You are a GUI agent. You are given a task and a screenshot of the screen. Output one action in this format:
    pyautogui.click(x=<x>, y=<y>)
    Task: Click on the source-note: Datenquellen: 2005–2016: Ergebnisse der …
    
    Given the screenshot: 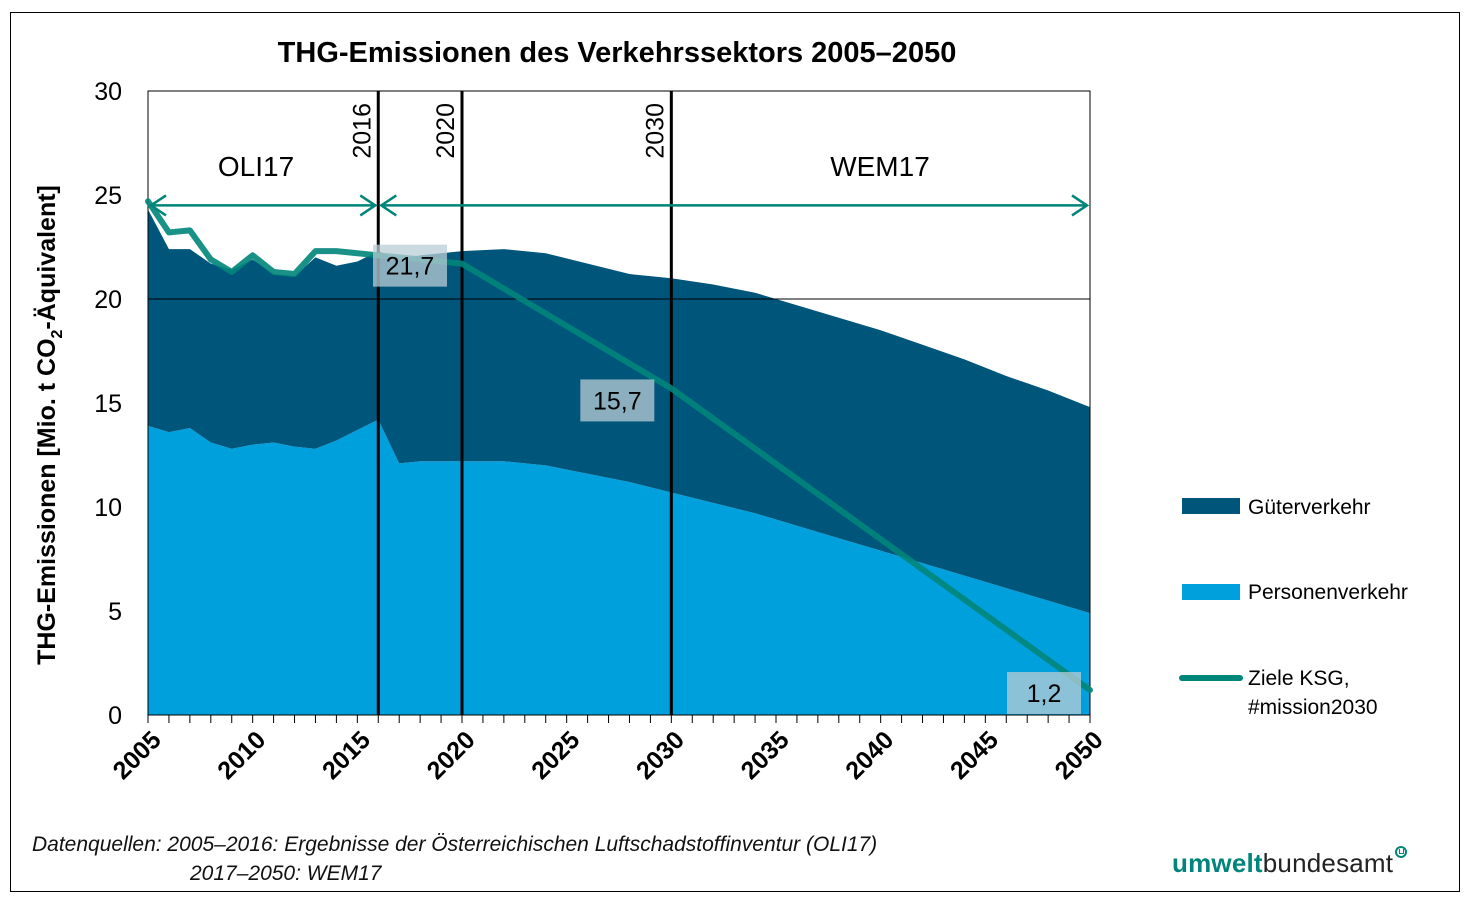 What is the action you would take?
    pyautogui.click(x=454, y=859)
    